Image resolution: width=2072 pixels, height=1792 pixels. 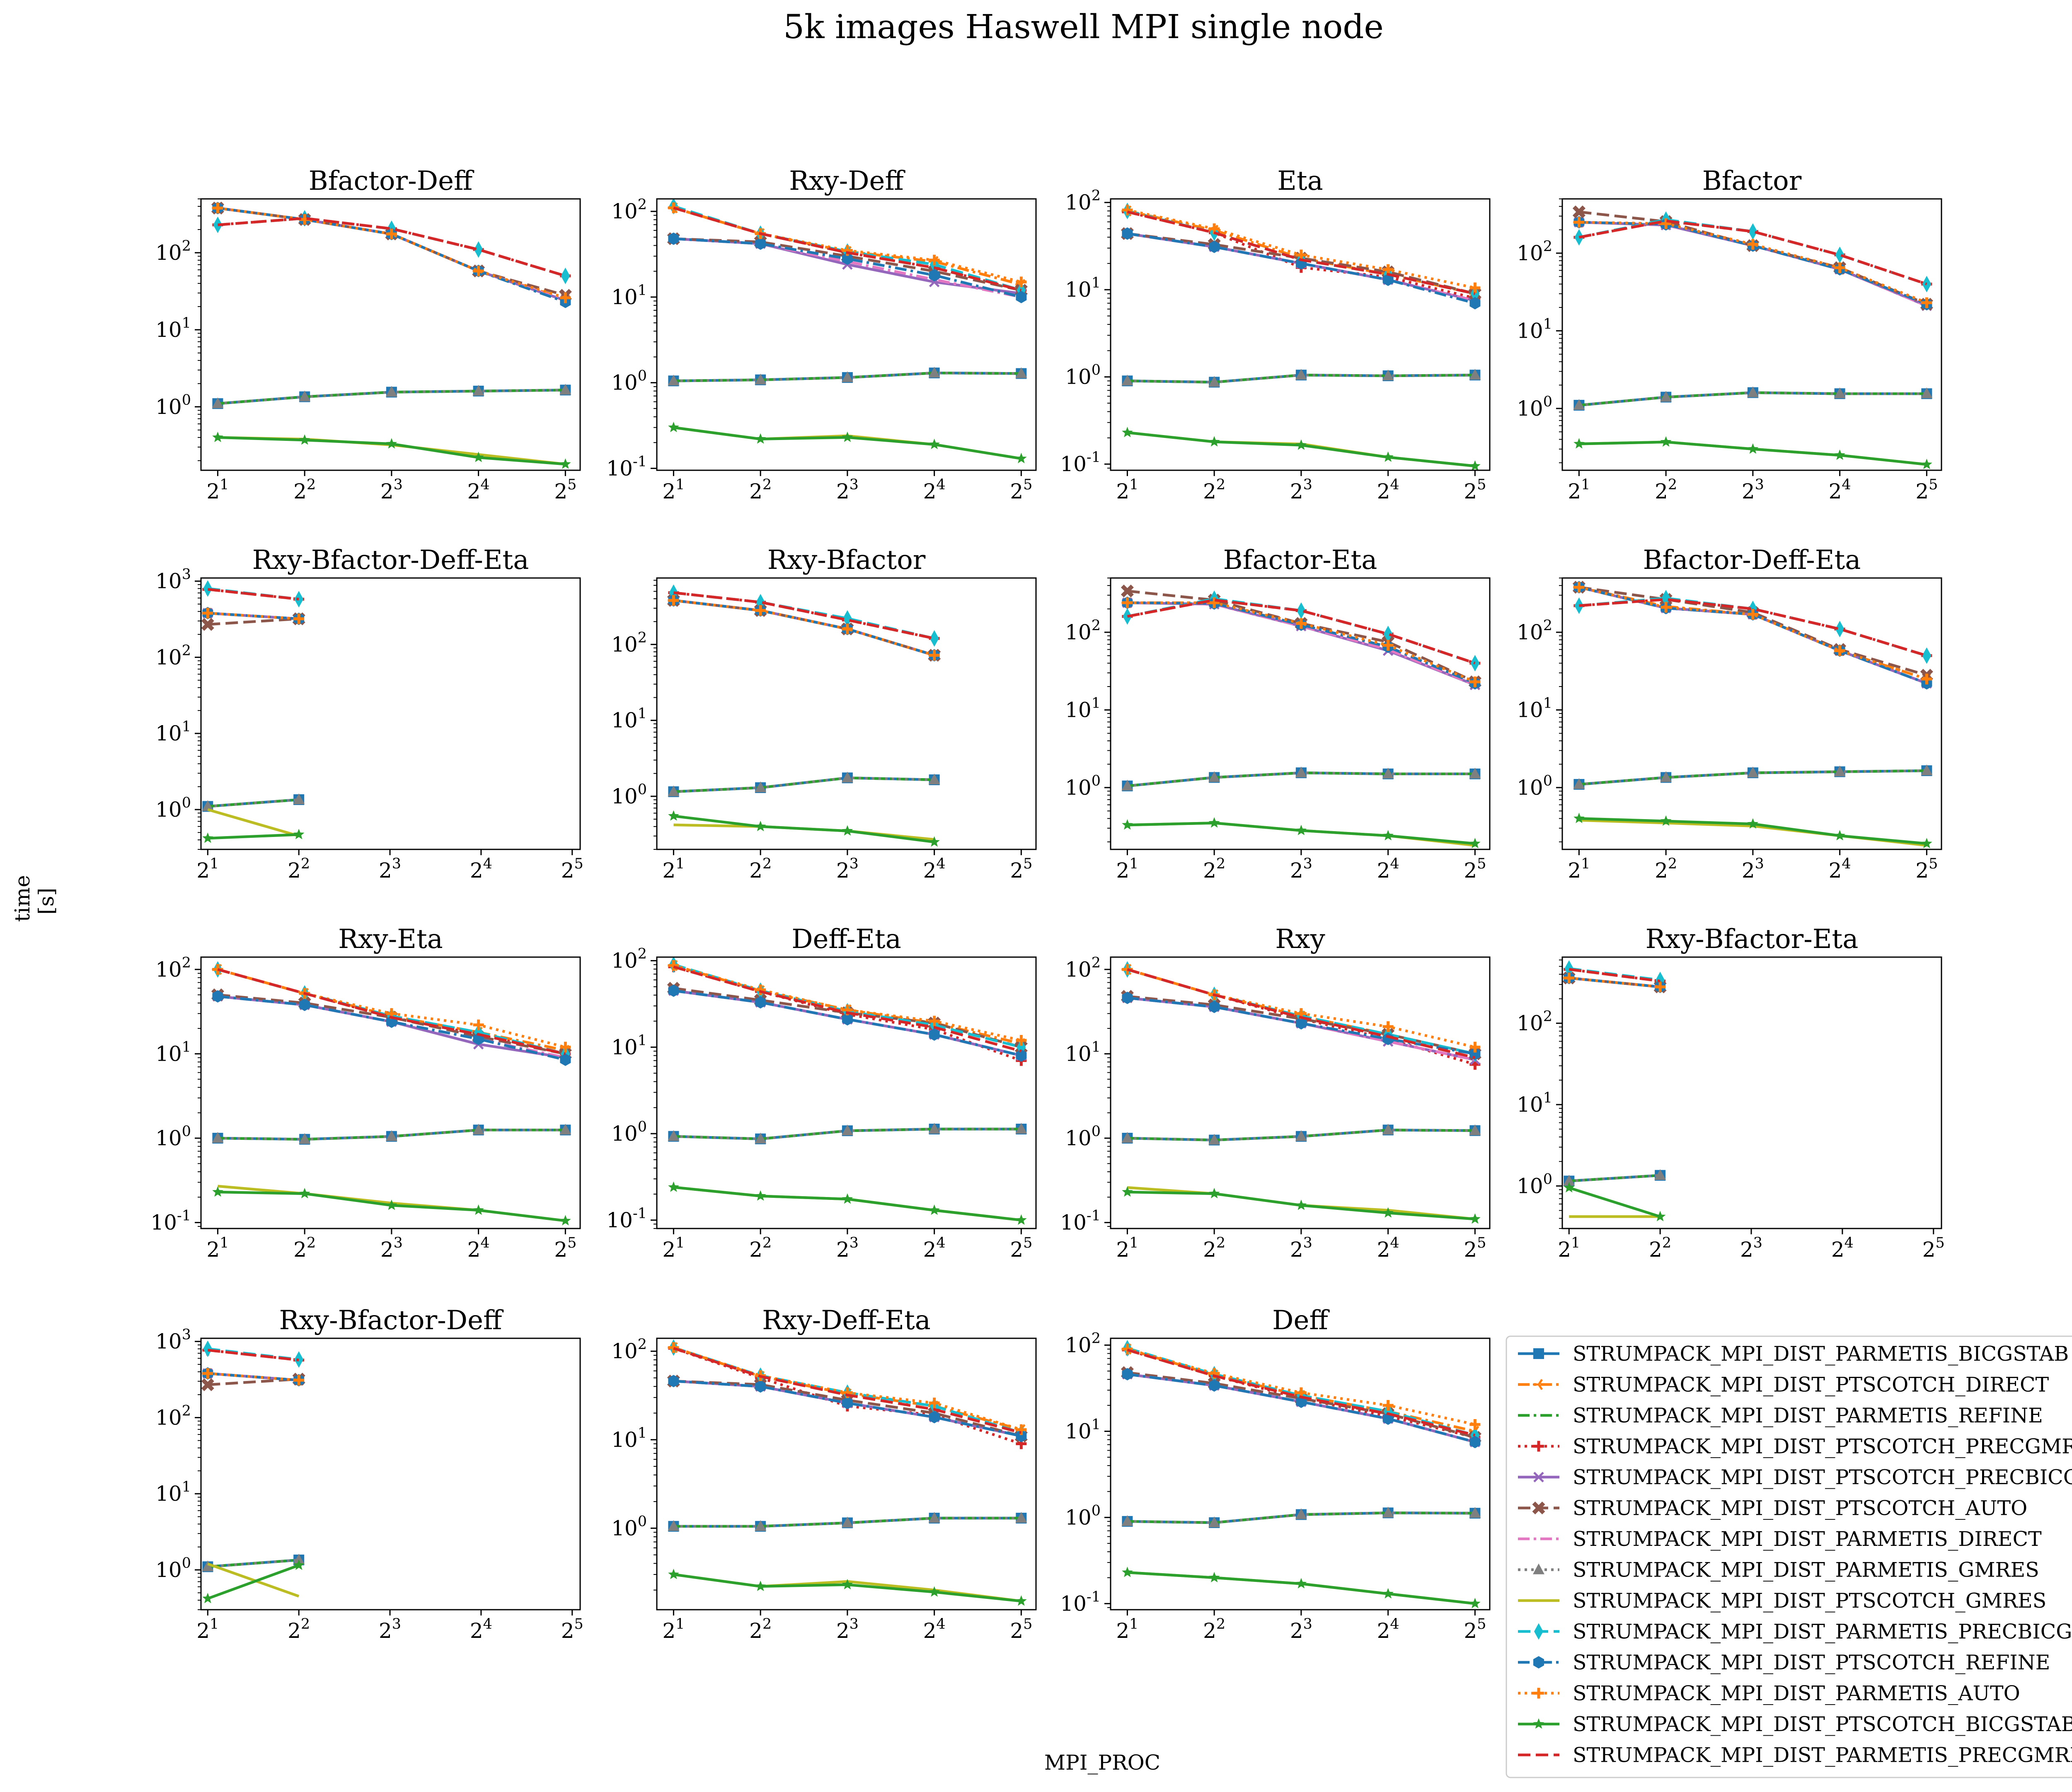 I want to click on legend-item: STRUMPACK_MPI_DIST_PARMETIS_PRECGMRES, so click(x=1795, y=1756).